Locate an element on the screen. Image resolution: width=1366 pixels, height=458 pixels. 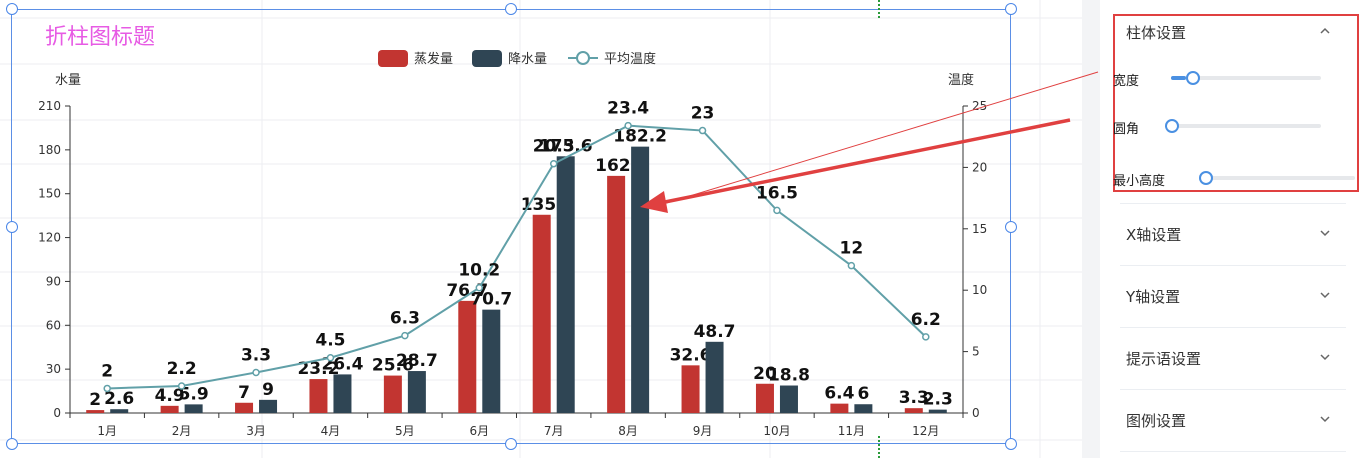
x-tick-label-9: 10月 is located at coordinates (776, 431).